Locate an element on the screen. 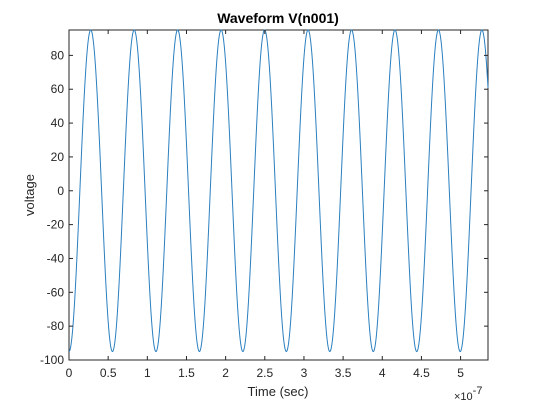 The image size is (540, 405). chart-title: Waveform V(n001) is located at coordinates (278, 18).